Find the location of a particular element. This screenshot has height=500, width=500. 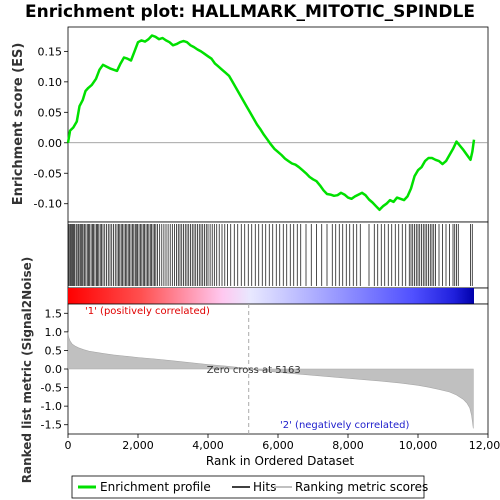

legend-hits-label: Hits is located at coordinates (264, 487).